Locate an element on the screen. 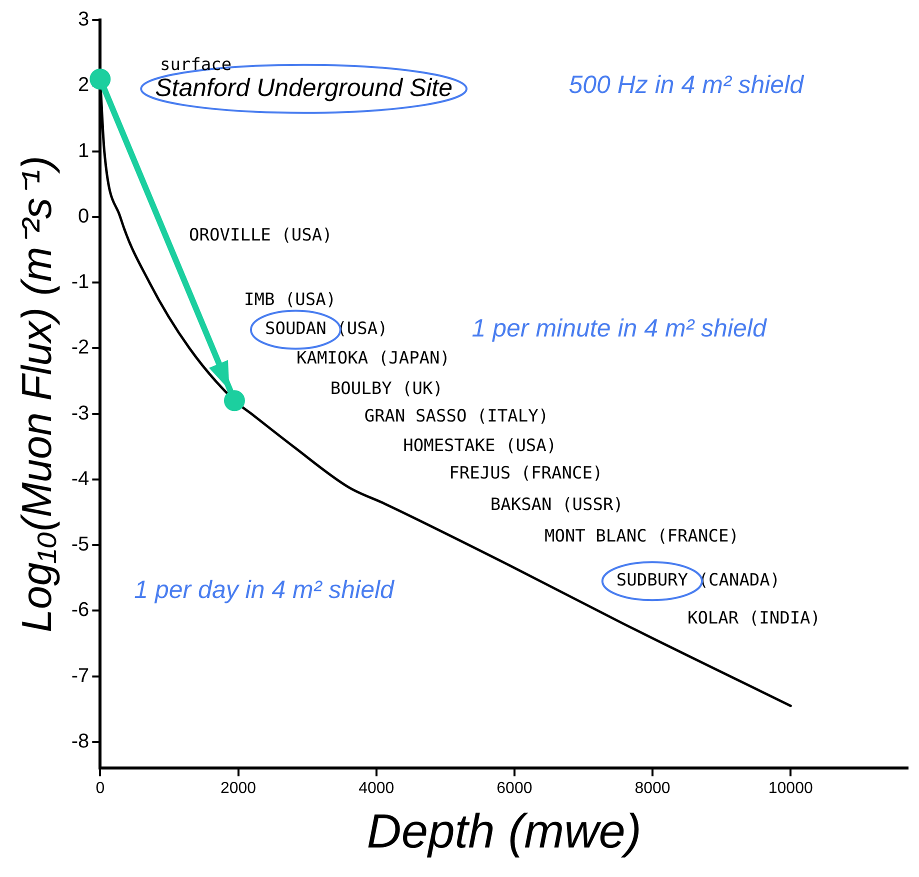  y-axis-title: Log₁₀(Muon Flux) (m⁻²s⁻¹) is located at coordinates (36, 394).